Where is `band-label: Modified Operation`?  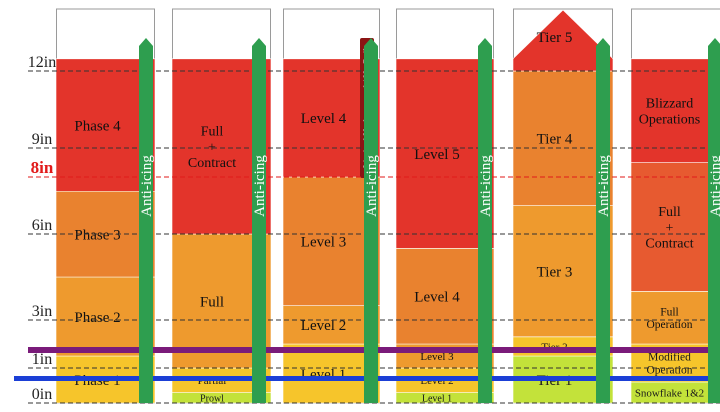 band-label: Modified Operation is located at coordinates (670, 364).